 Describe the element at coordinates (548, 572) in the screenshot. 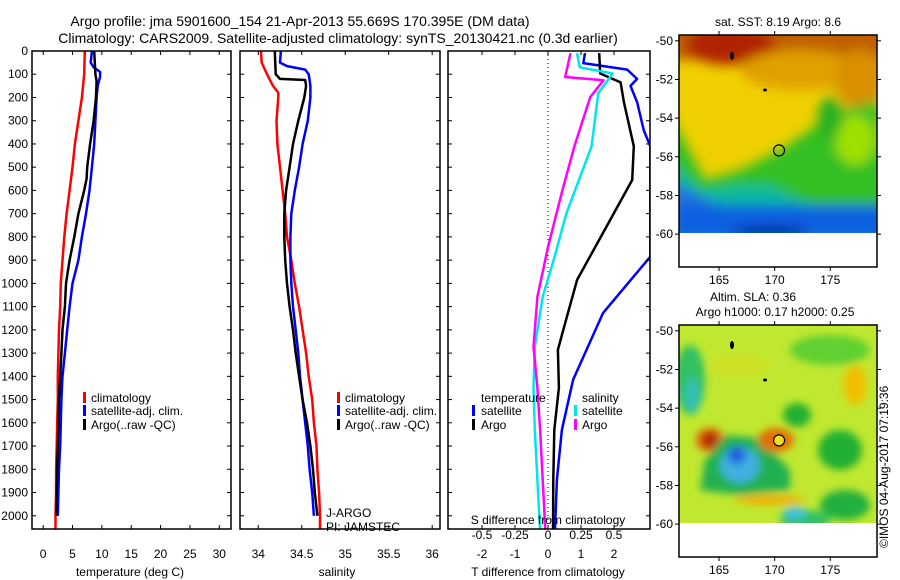

I see `t-difference-label: T difference from climatology` at that location.